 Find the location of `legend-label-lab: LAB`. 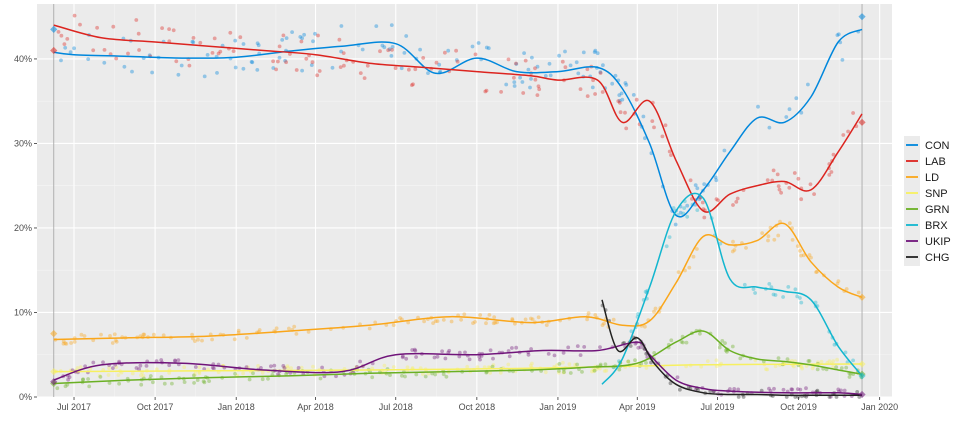

legend-label-lab: LAB is located at coordinates (935, 162).